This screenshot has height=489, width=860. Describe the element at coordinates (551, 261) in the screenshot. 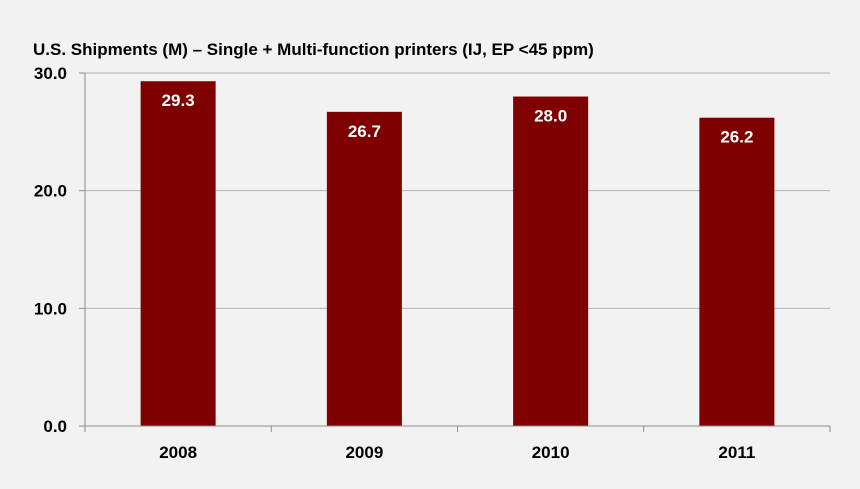

I see `bar-2010` at that location.